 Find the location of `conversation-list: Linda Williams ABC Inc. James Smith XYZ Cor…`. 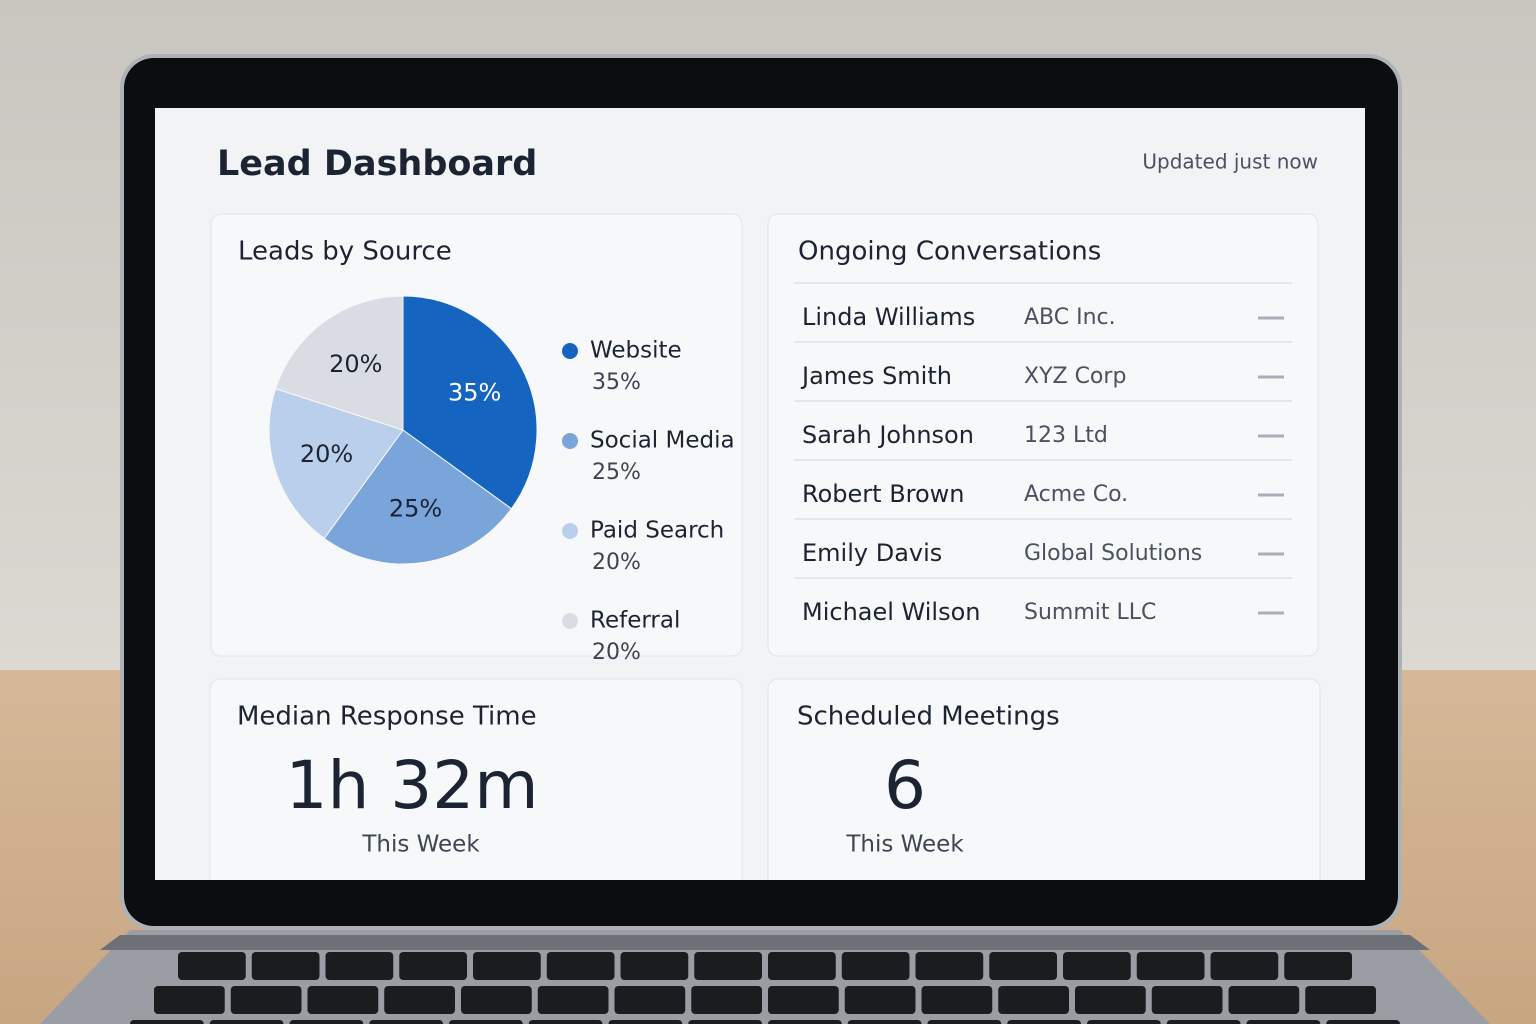

conversation-list: Linda Williams ABC Inc. James Smith XYZ Cor… is located at coordinates (1043, 454).